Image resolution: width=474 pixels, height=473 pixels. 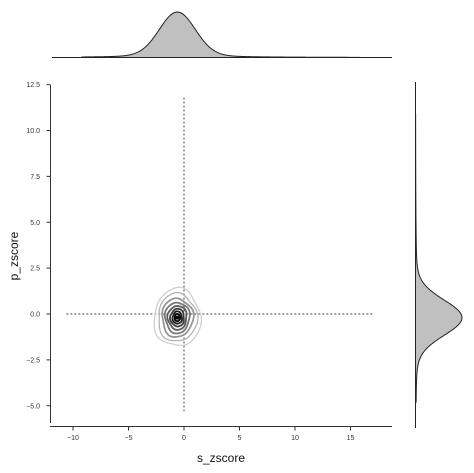 I want to click on x-axis-title: s_zscore, so click(x=221, y=458).